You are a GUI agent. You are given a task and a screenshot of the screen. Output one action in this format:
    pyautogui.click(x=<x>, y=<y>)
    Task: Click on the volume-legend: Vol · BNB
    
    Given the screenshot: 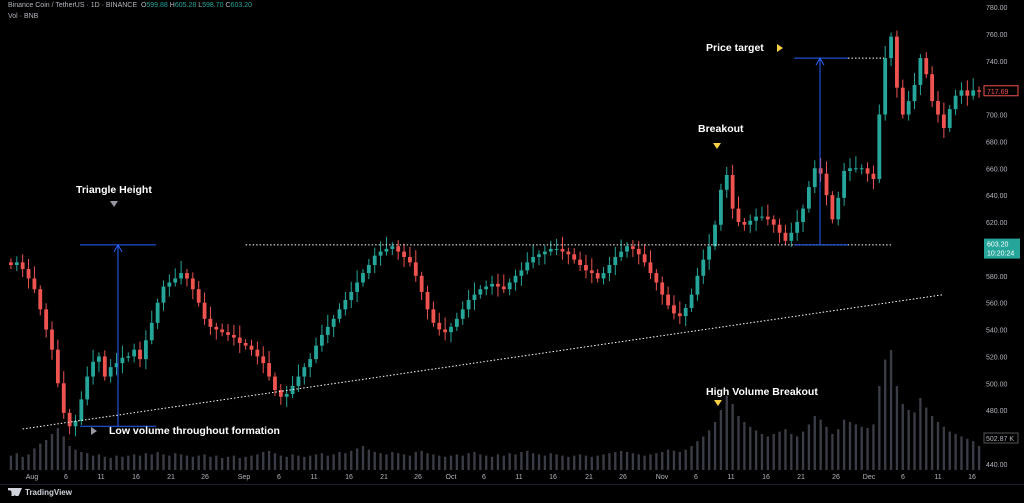 What is the action you would take?
    pyautogui.click(x=23, y=16)
    